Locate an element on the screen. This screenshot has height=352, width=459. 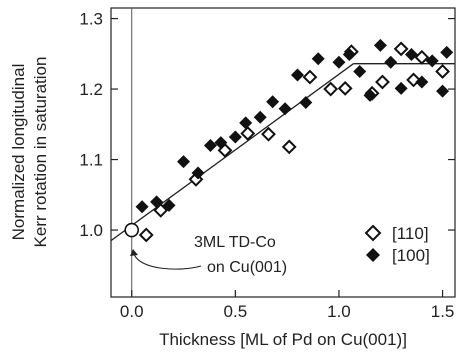
y-tick-label: 1.3 is located at coordinates (91, 19).